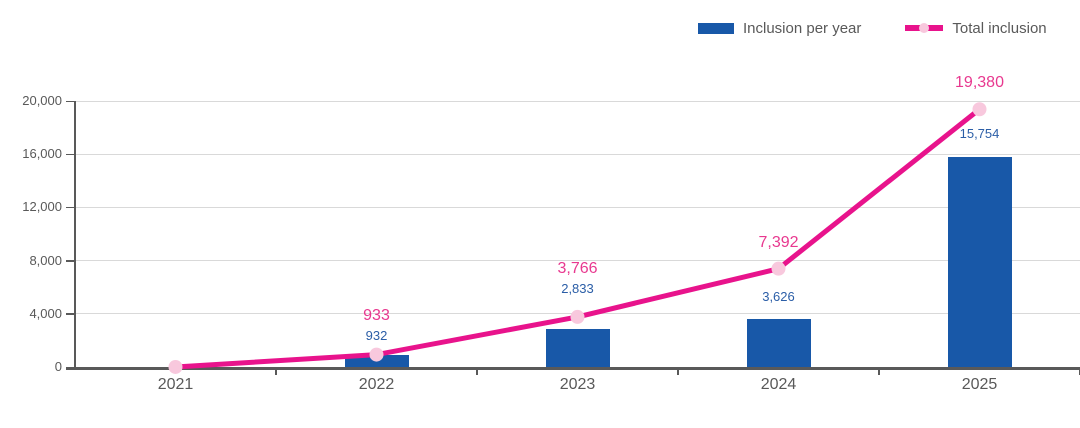 This screenshot has width=1080, height=428. Describe the element at coordinates (778, 296) in the screenshot. I see `bar-label-2024: 3,626` at that location.